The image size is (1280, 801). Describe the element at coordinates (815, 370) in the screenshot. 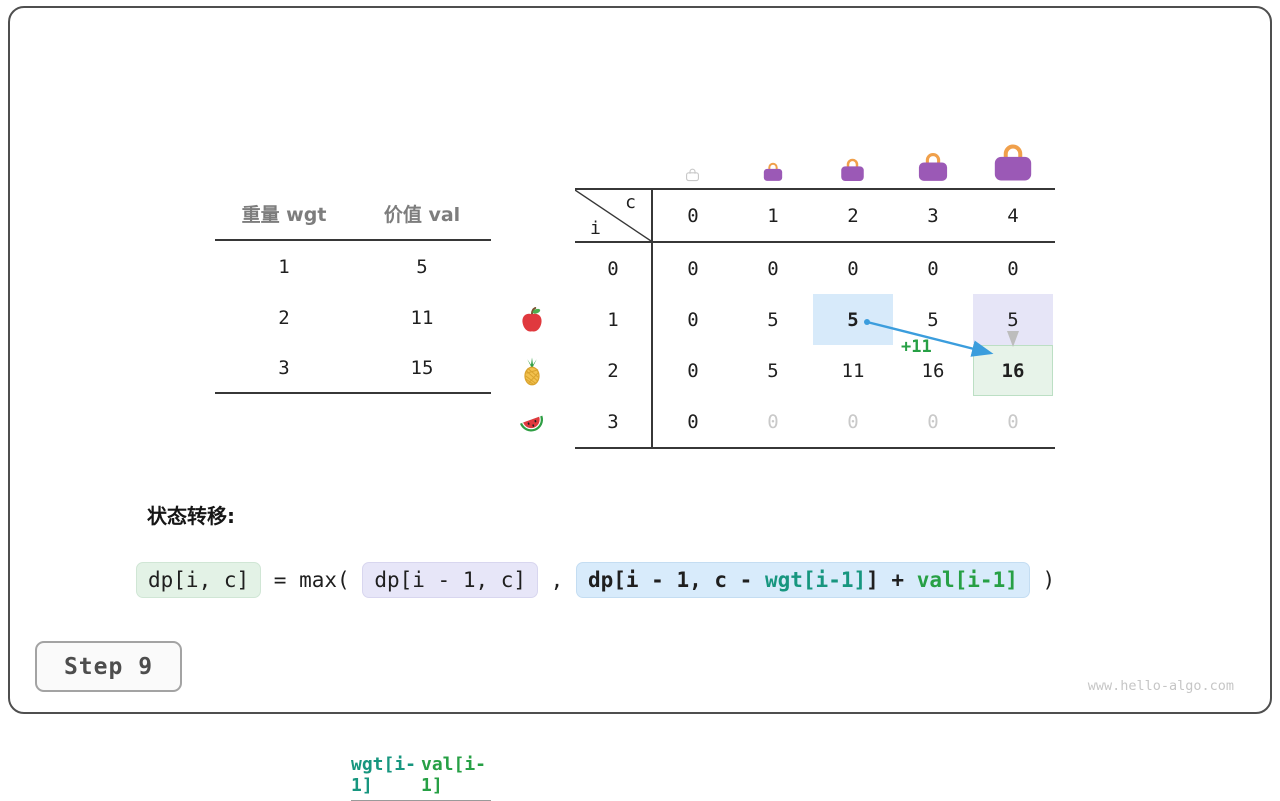

I see `dp-row-2: 2 0 5 11 16 16` at that location.